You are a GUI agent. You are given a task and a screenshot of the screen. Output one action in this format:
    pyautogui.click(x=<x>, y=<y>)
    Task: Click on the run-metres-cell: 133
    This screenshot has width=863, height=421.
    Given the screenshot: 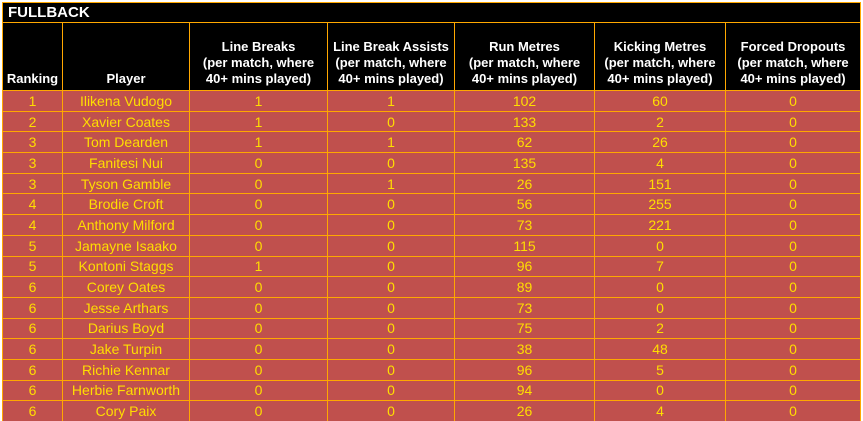 What is the action you would take?
    pyautogui.click(x=524, y=121)
    